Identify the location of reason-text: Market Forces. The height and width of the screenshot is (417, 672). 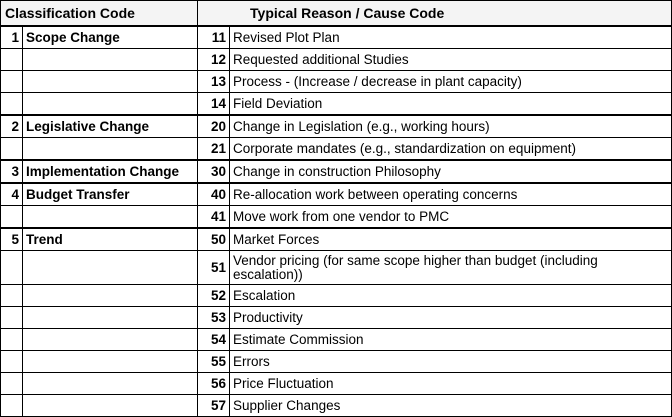
(450, 239).